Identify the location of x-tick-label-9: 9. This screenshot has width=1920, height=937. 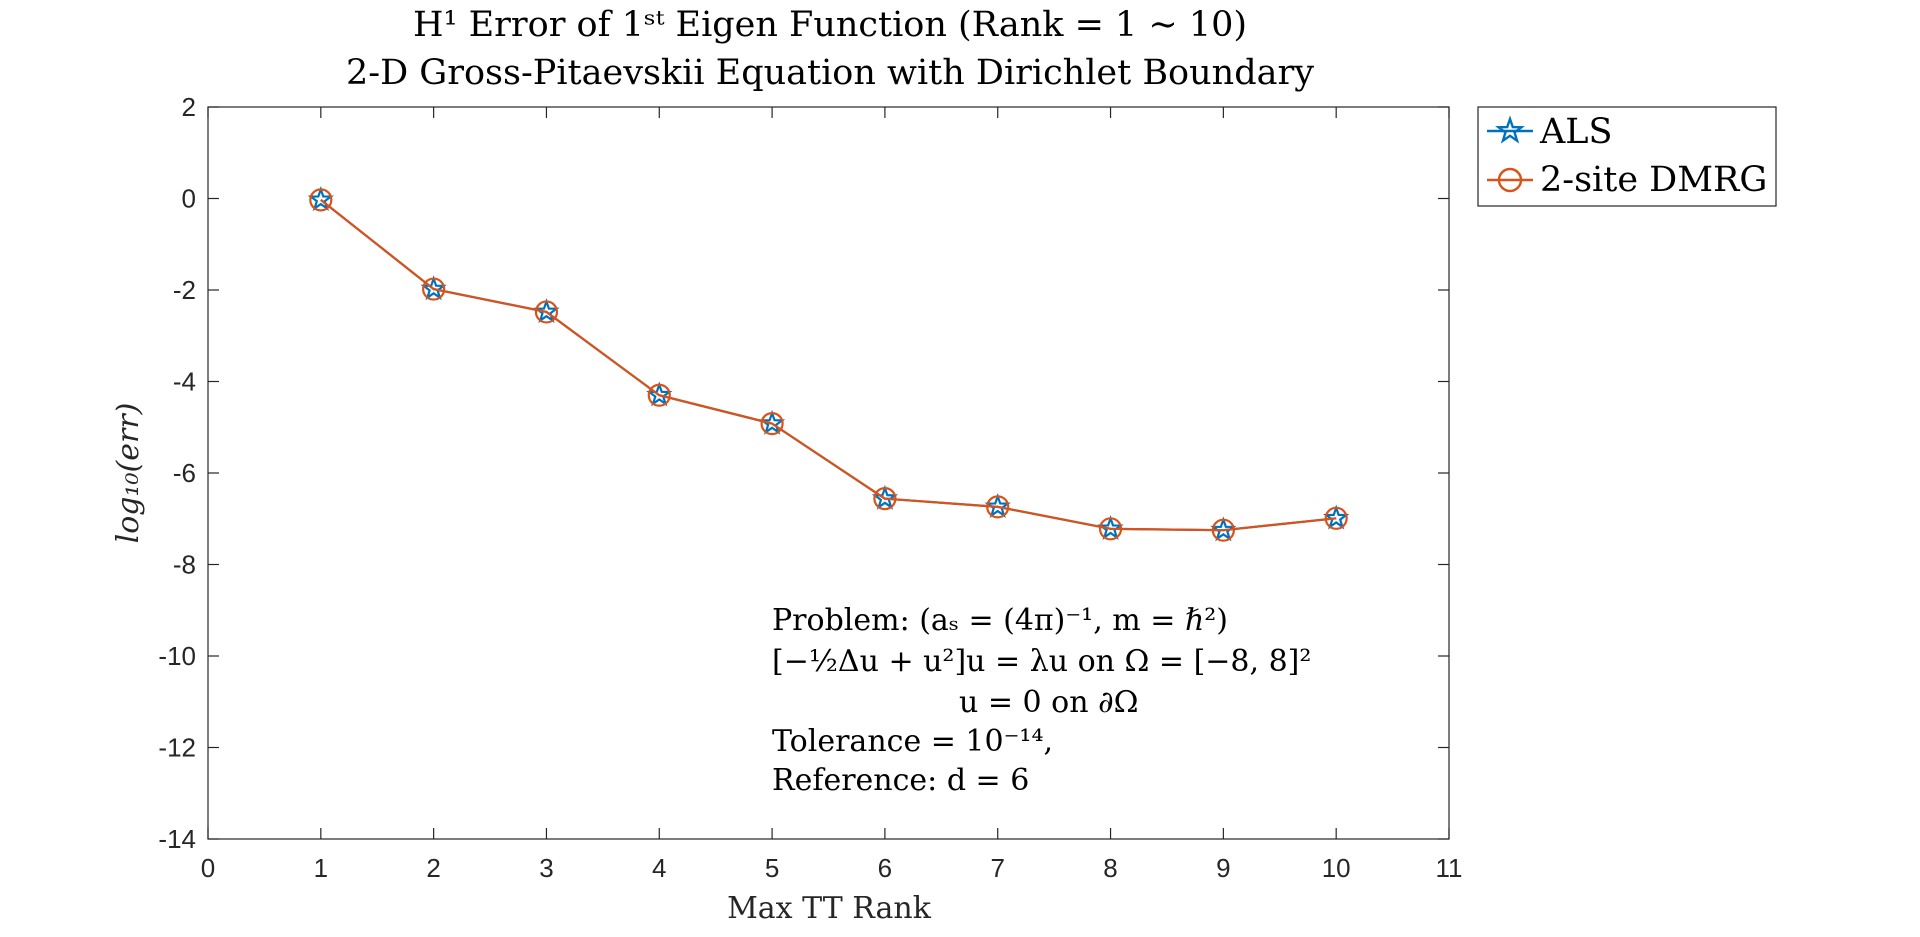
(1223, 868).